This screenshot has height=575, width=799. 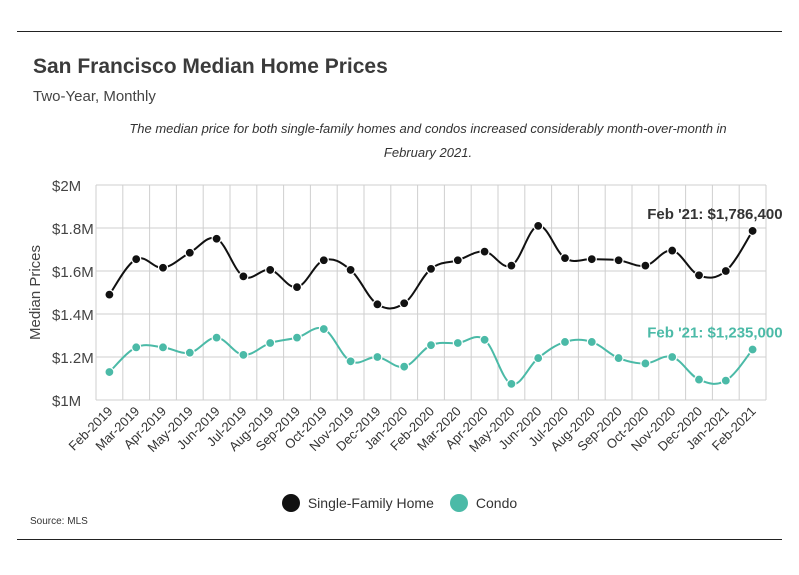 What do you see at coordinates (399, 31) in the screenshot?
I see `top-rule` at bounding box center [399, 31].